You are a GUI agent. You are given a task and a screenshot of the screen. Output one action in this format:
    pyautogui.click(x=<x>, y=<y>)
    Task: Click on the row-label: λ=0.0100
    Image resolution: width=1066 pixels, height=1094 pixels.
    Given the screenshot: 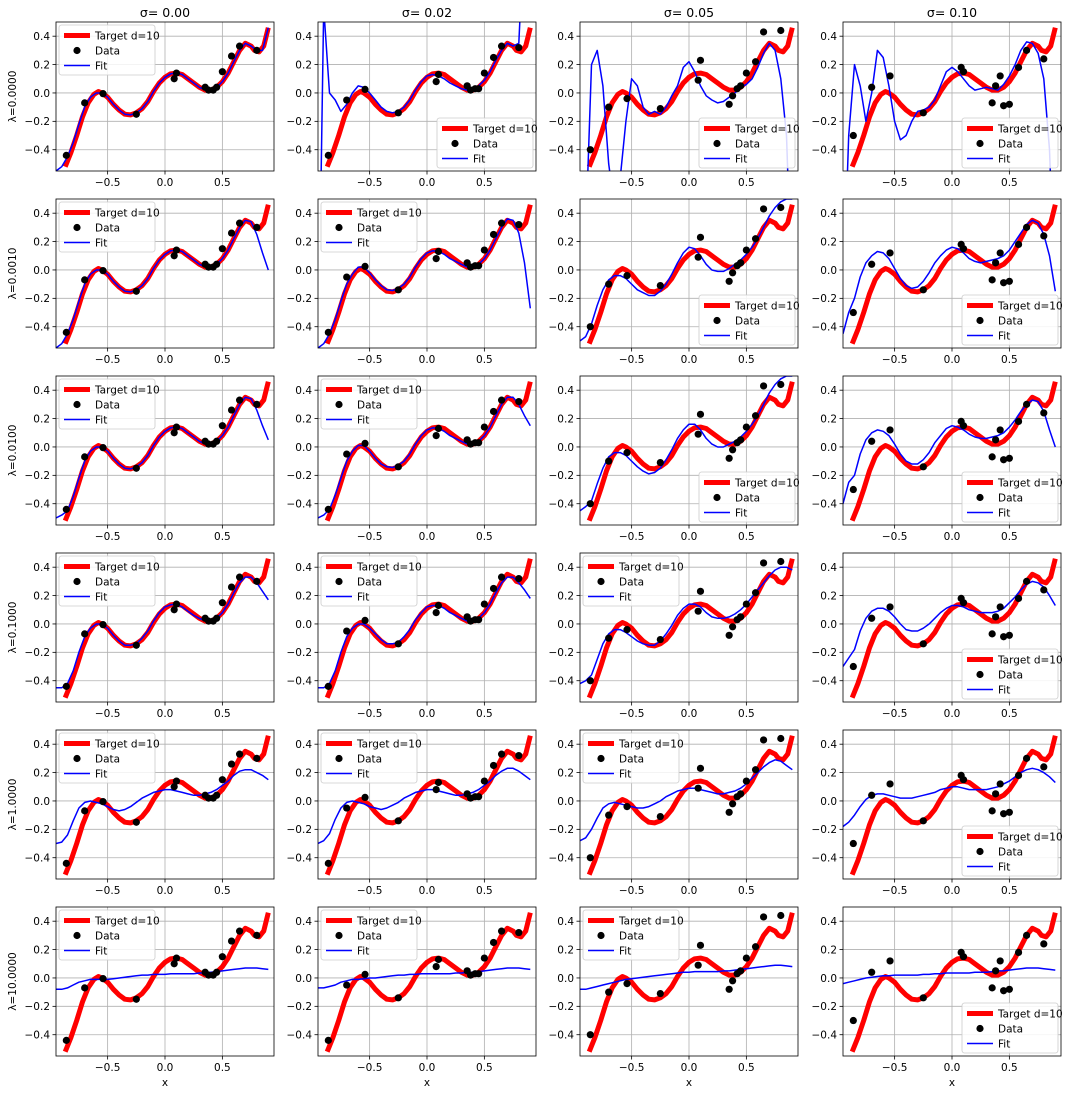 What is the action you would take?
    pyautogui.click(x=13, y=451)
    